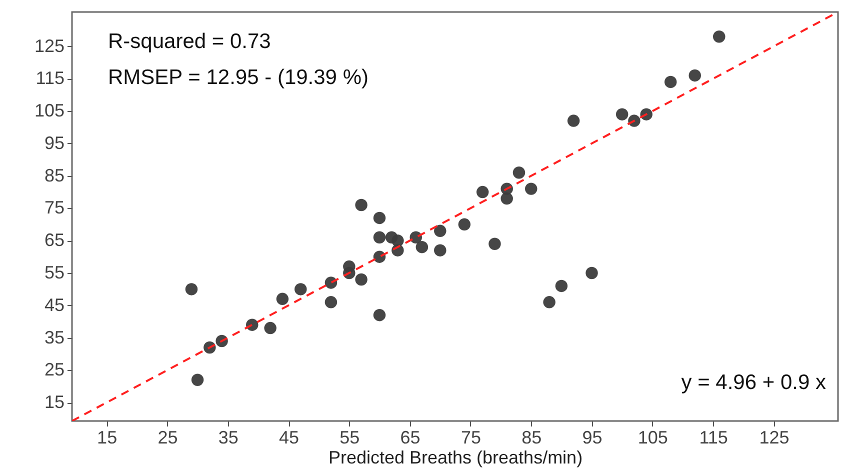 This screenshot has width=846, height=476. Describe the element at coordinates (238, 77) in the screenshot. I see `annotation: RMSEP = 12.95 - (19.39 %)` at that location.